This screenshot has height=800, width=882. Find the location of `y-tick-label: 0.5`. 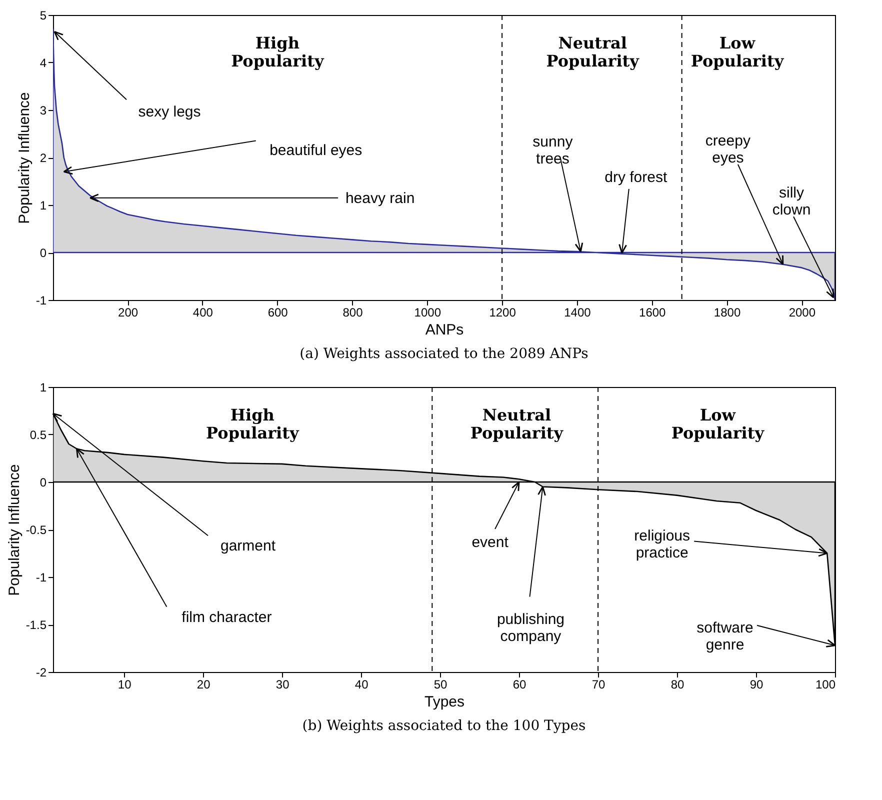

y-tick-label: 0.5 is located at coordinates (38, 435).